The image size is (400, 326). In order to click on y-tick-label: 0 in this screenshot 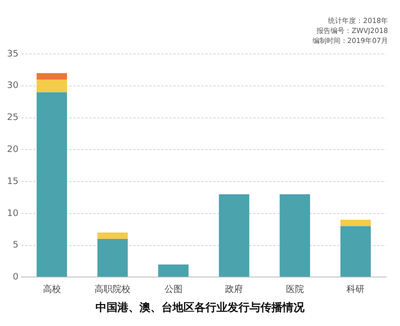, I will do `click(15, 277)`.